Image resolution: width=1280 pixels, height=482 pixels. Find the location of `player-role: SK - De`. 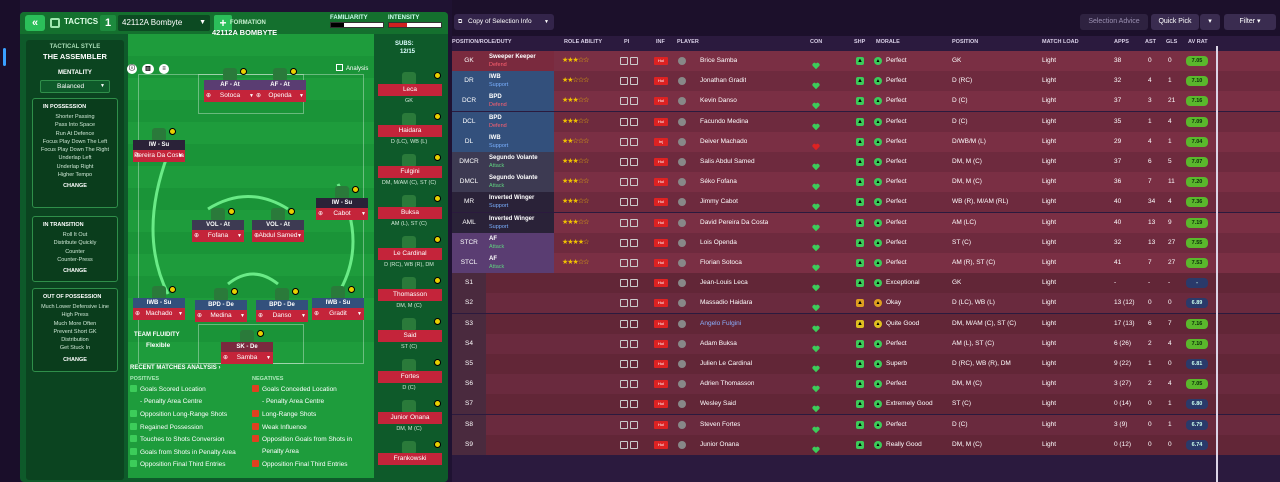

player-role: SK - De is located at coordinates (247, 347).